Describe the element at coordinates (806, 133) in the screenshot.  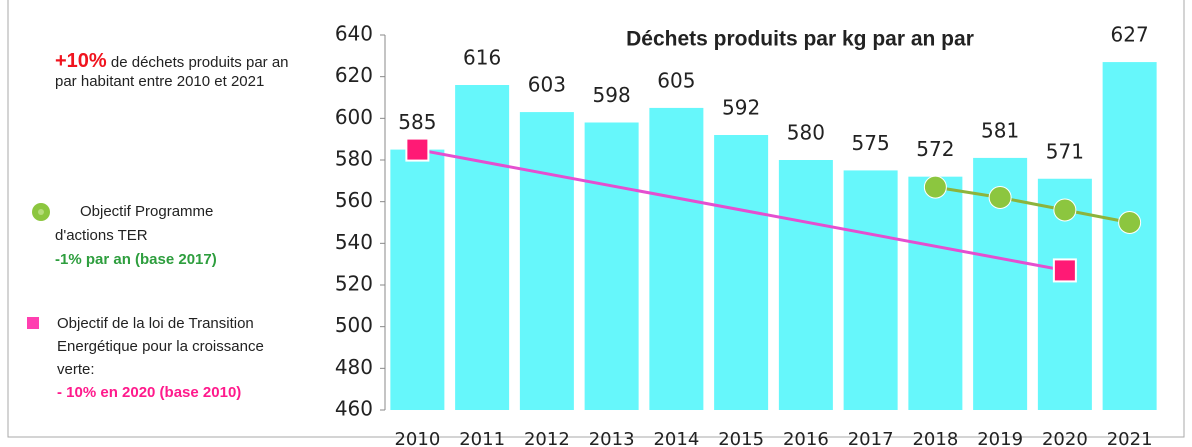
I see `value-label: 580` at that location.